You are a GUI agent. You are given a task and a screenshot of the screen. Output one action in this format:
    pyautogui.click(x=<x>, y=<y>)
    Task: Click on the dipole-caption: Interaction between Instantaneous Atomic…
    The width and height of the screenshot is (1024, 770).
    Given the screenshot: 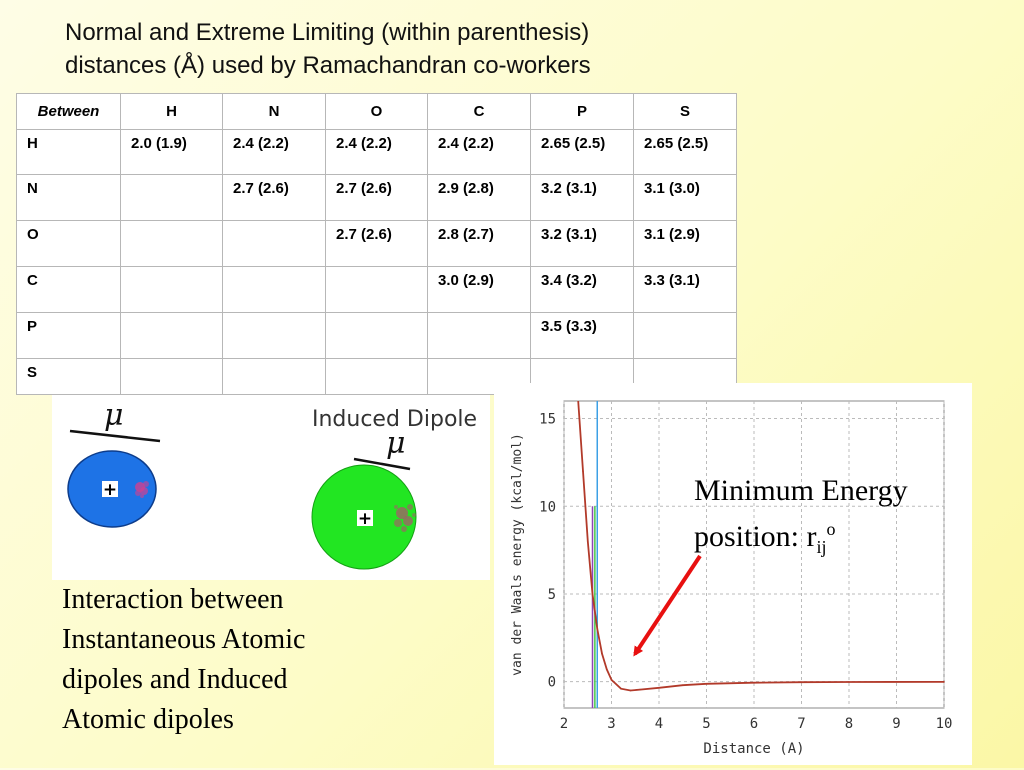 What is the action you would take?
    pyautogui.click(x=227, y=660)
    